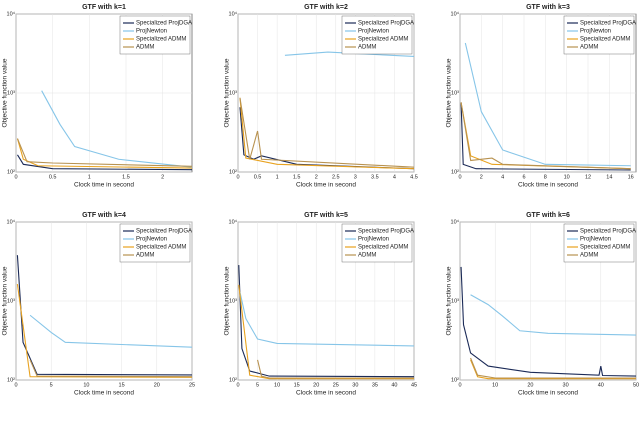  What do you see at coordinates (548, 7) in the screenshot?
I see `chart-title: GTF with k=3` at bounding box center [548, 7].